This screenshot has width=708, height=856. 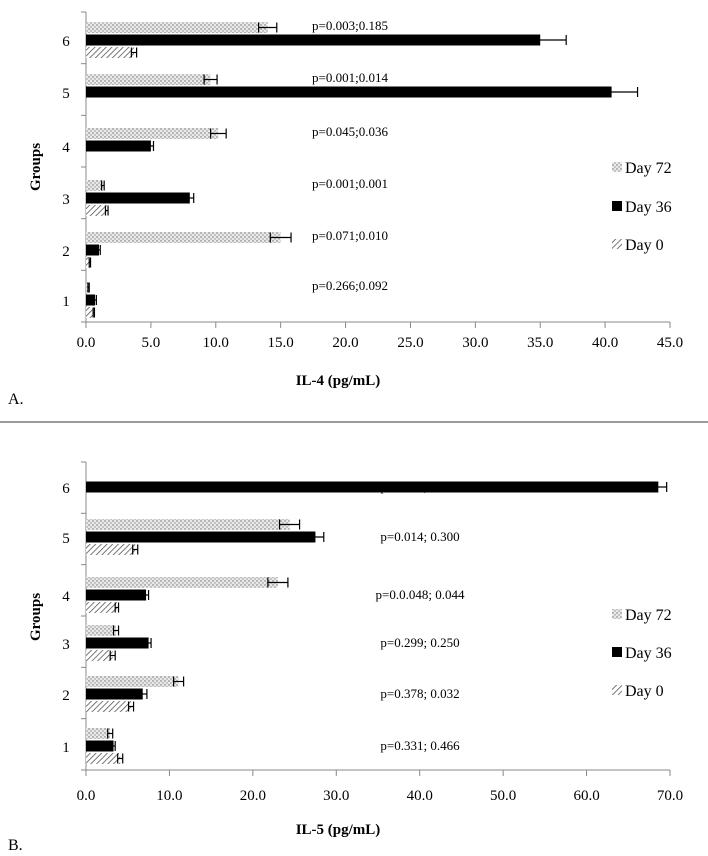 What do you see at coordinates (503, 796) in the screenshot?
I see `x-tick-label: 50.0` at bounding box center [503, 796].